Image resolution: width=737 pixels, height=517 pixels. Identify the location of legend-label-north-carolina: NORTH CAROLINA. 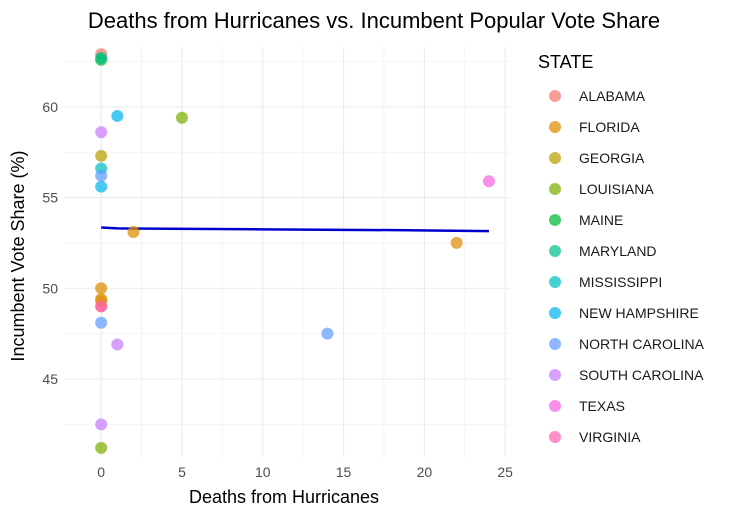
(642, 344).